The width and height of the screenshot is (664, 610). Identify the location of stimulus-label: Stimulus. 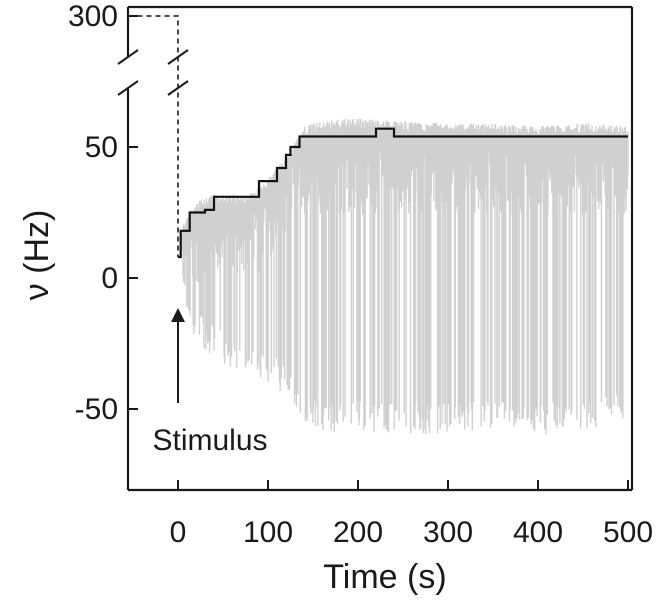
(209, 440).